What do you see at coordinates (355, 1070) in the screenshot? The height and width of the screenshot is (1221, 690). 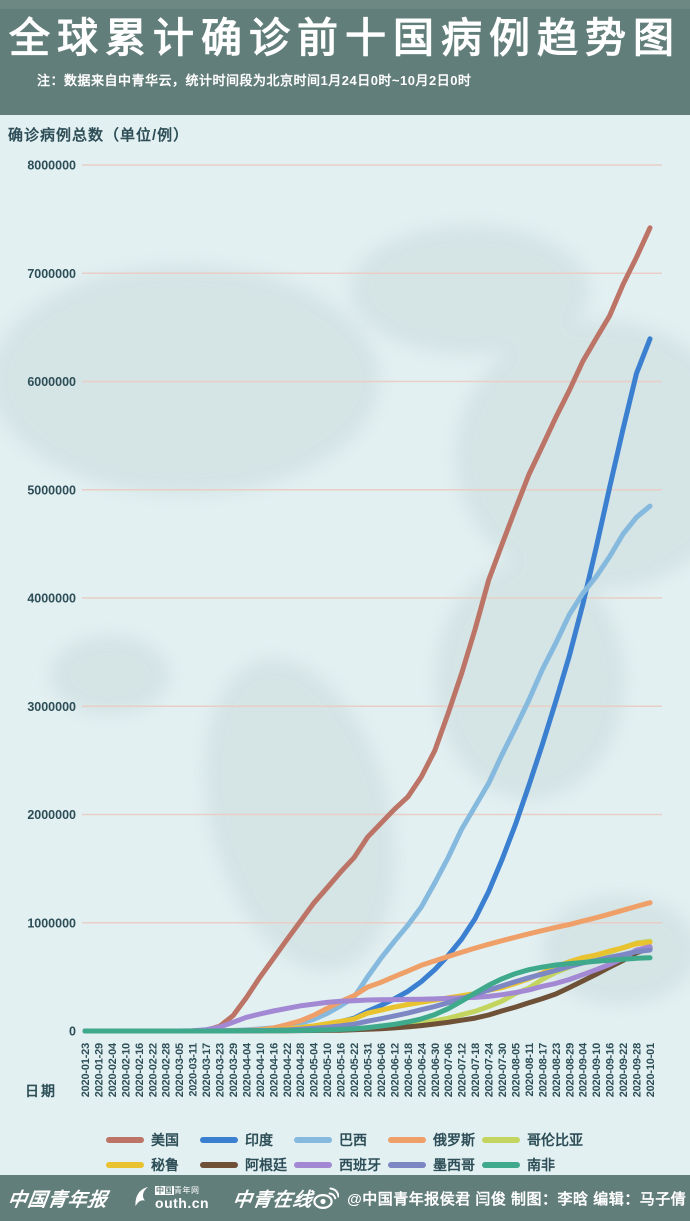 I see `x-tick-label: 2020-05-22` at bounding box center [355, 1070].